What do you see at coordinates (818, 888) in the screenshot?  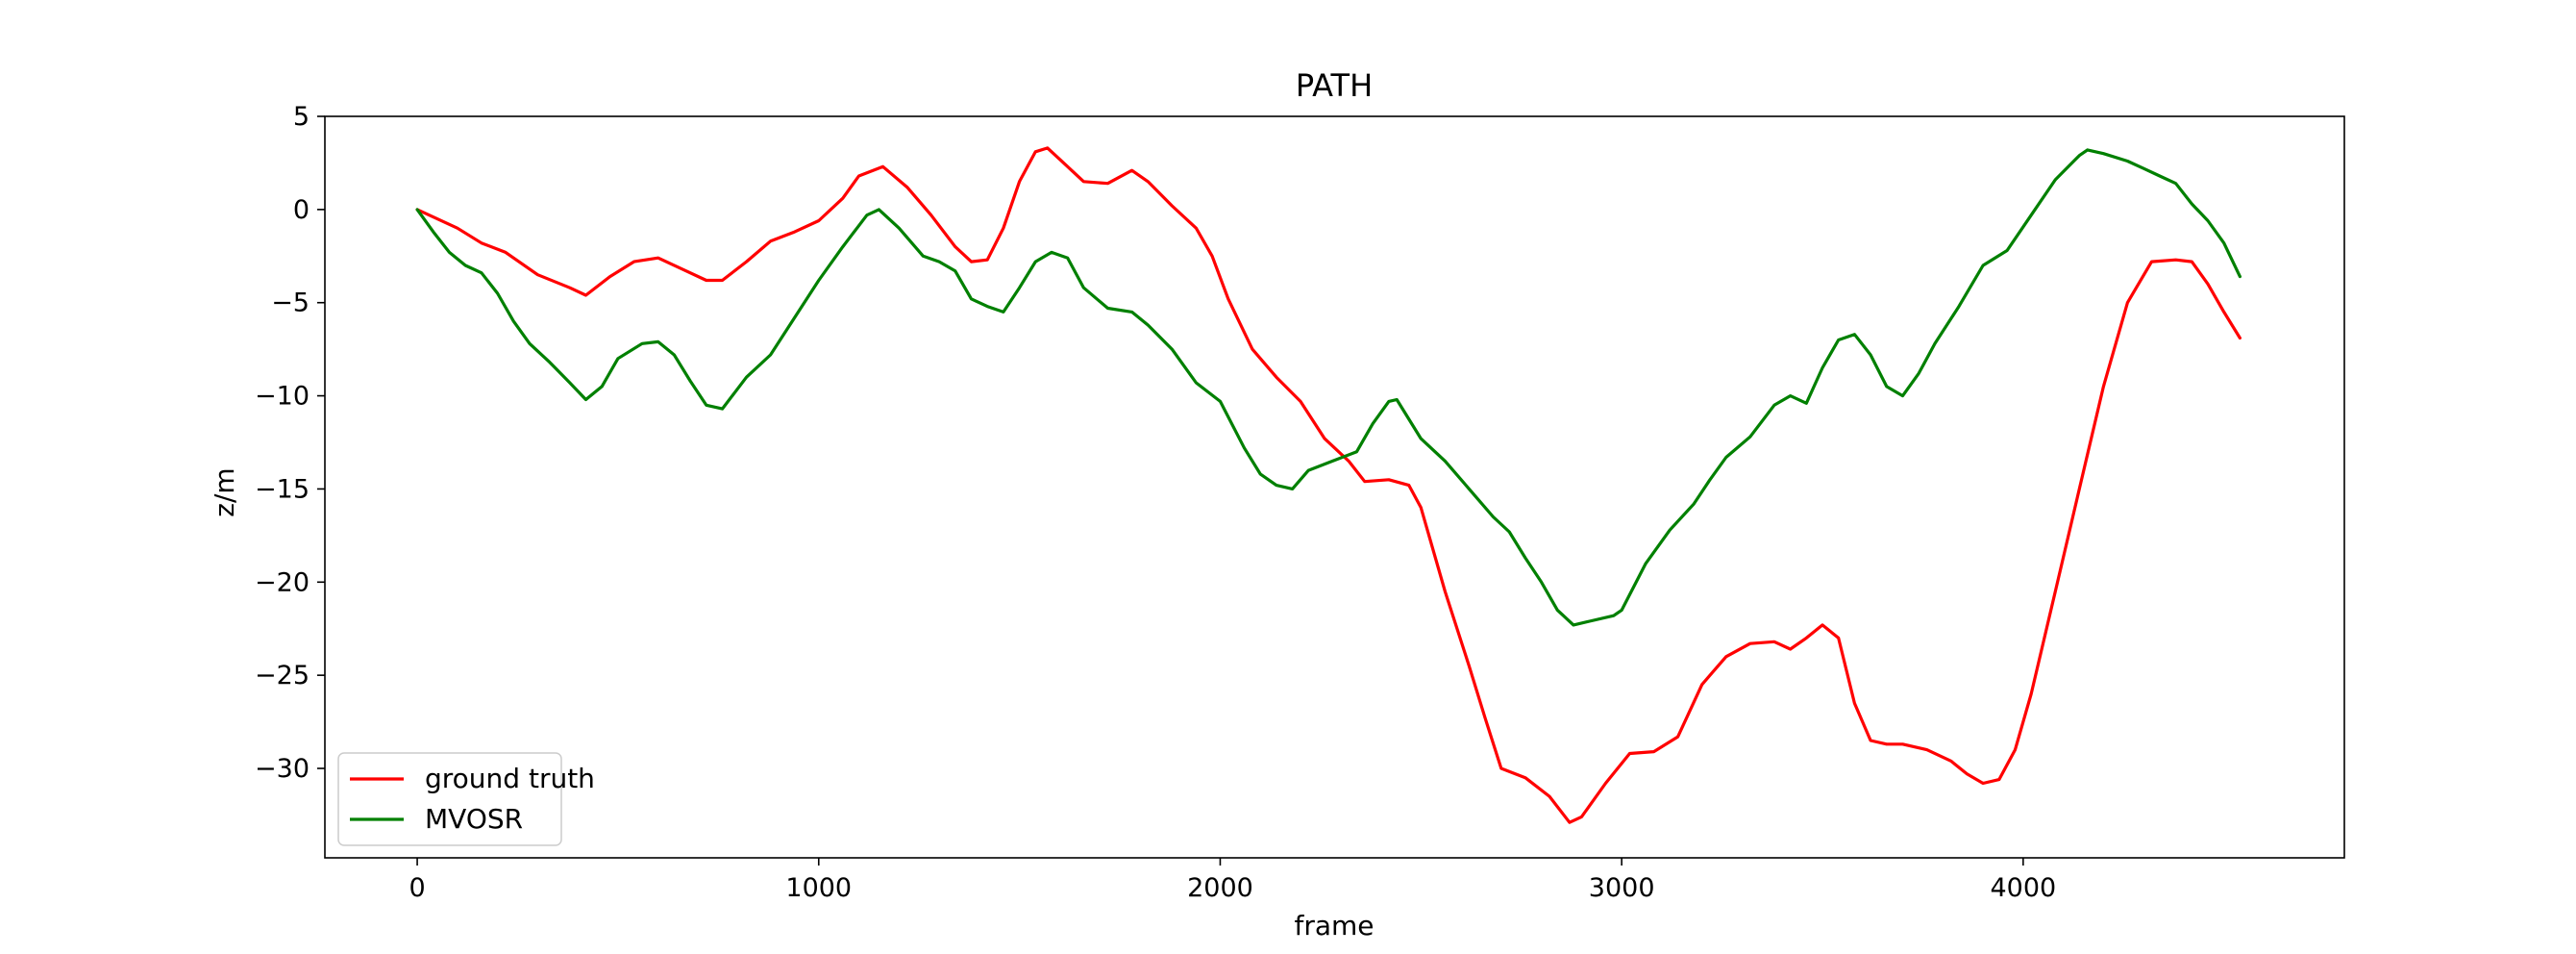 I see `x-tick-label: 1000` at bounding box center [818, 888].